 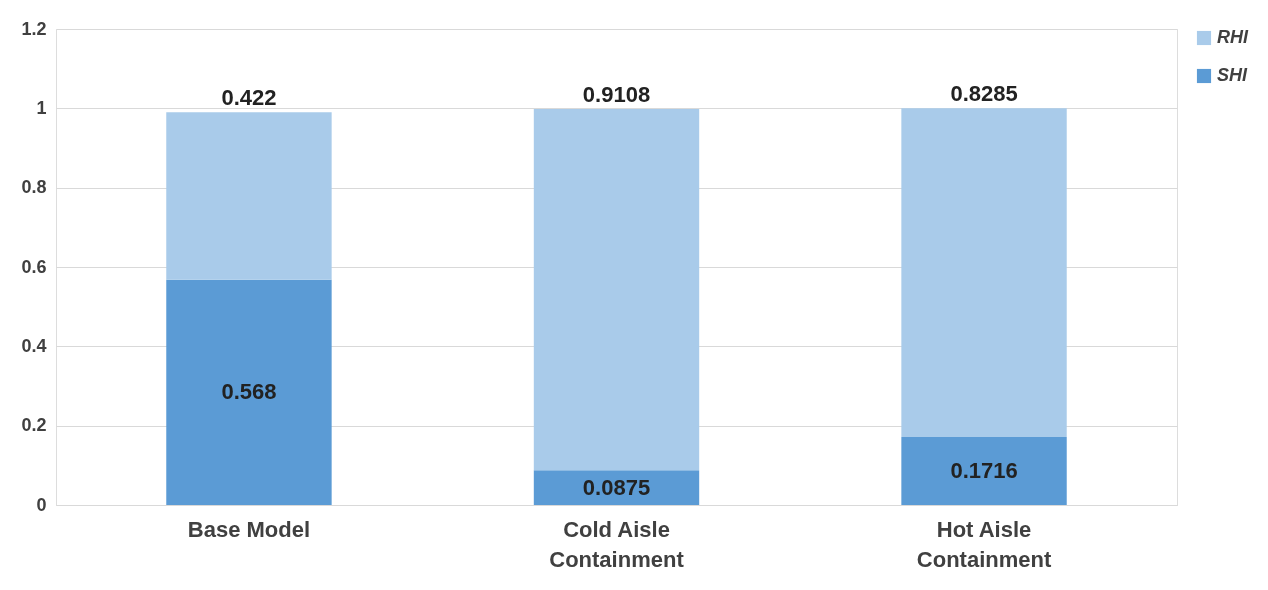 What do you see at coordinates (617, 544) in the screenshot?
I see `x-tick-label: Cold Aisle Containment` at bounding box center [617, 544].